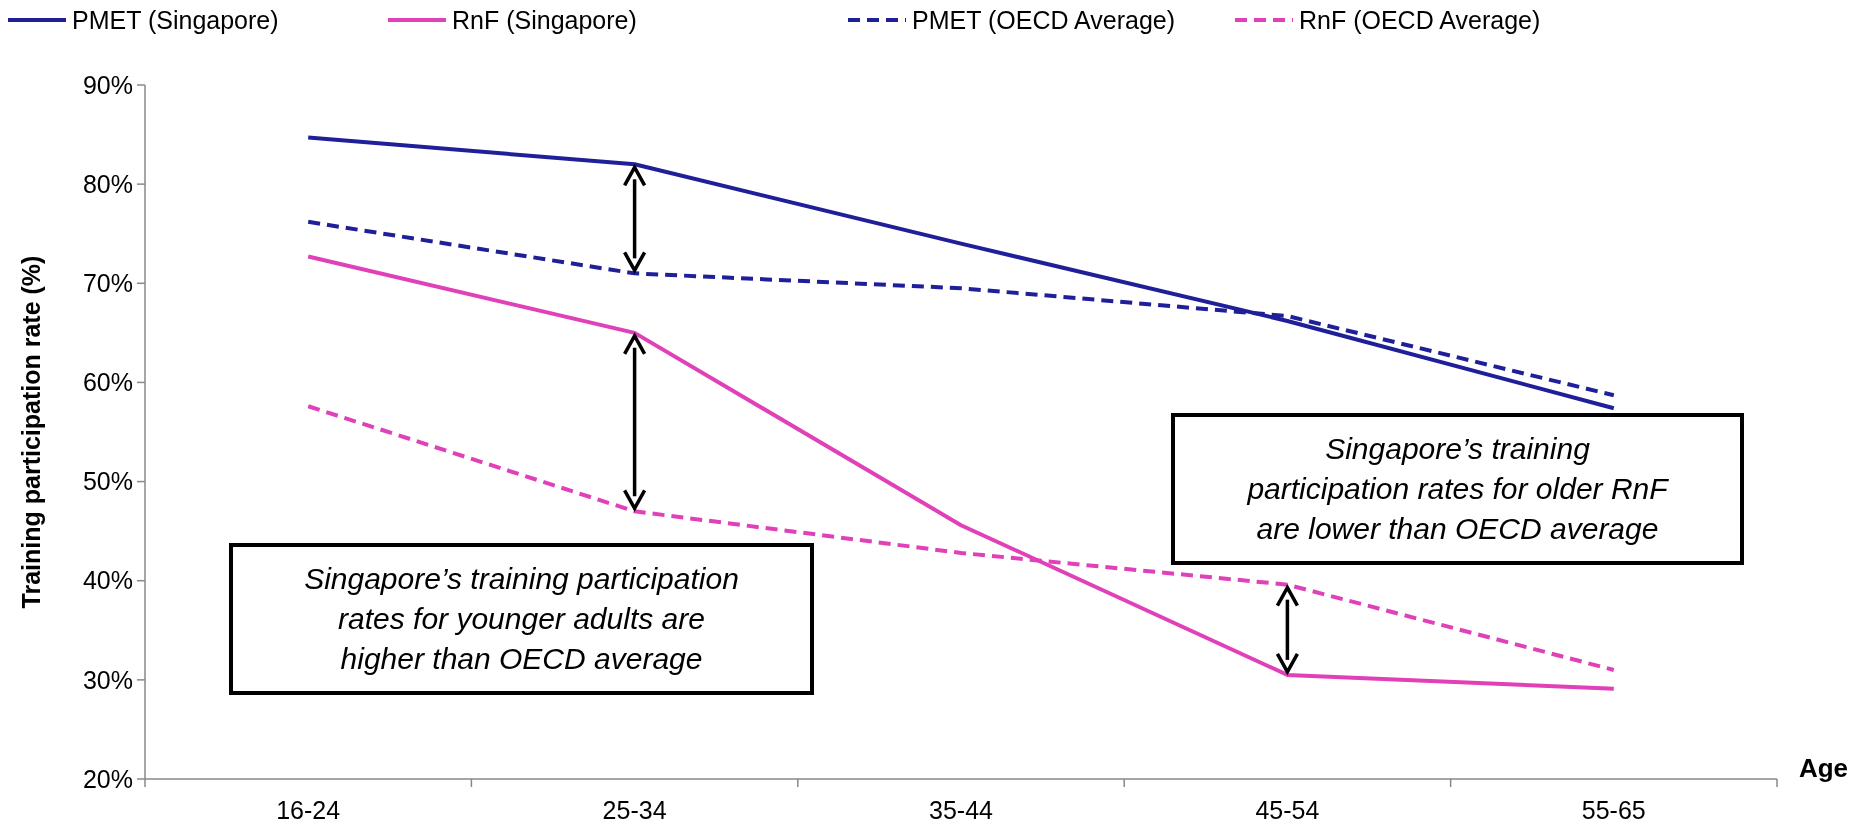 The image size is (1858, 833). What do you see at coordinates (1613, 810) in the screenshot?
I see `x-tick-label: 55-65` at bounding box center [1613, 810].